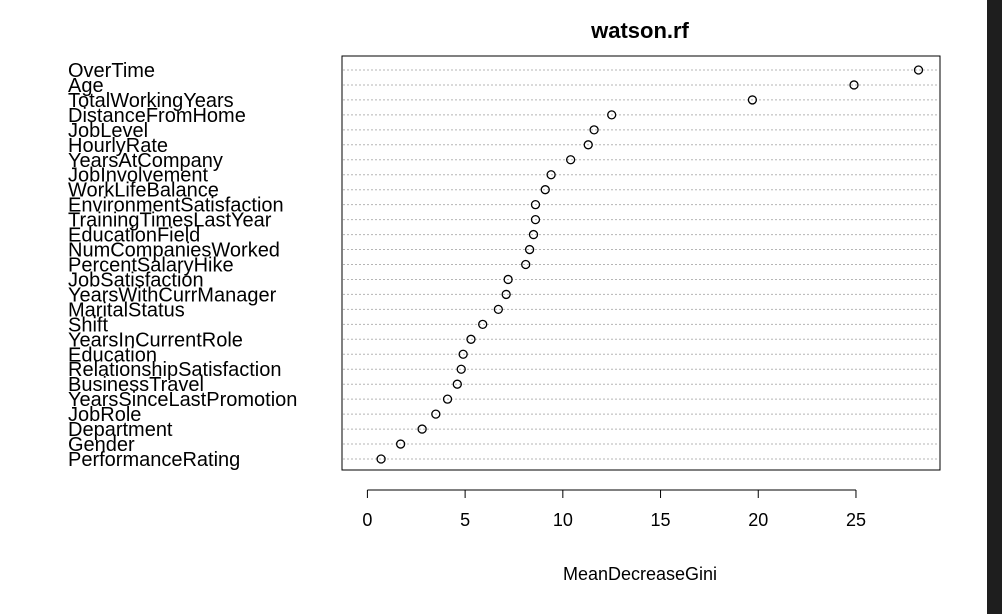  What do you see at coordinates (174, 251) in the screenshot?
I see `variable-label: NumCompaniesWorked` at bounding box center [174, 251].